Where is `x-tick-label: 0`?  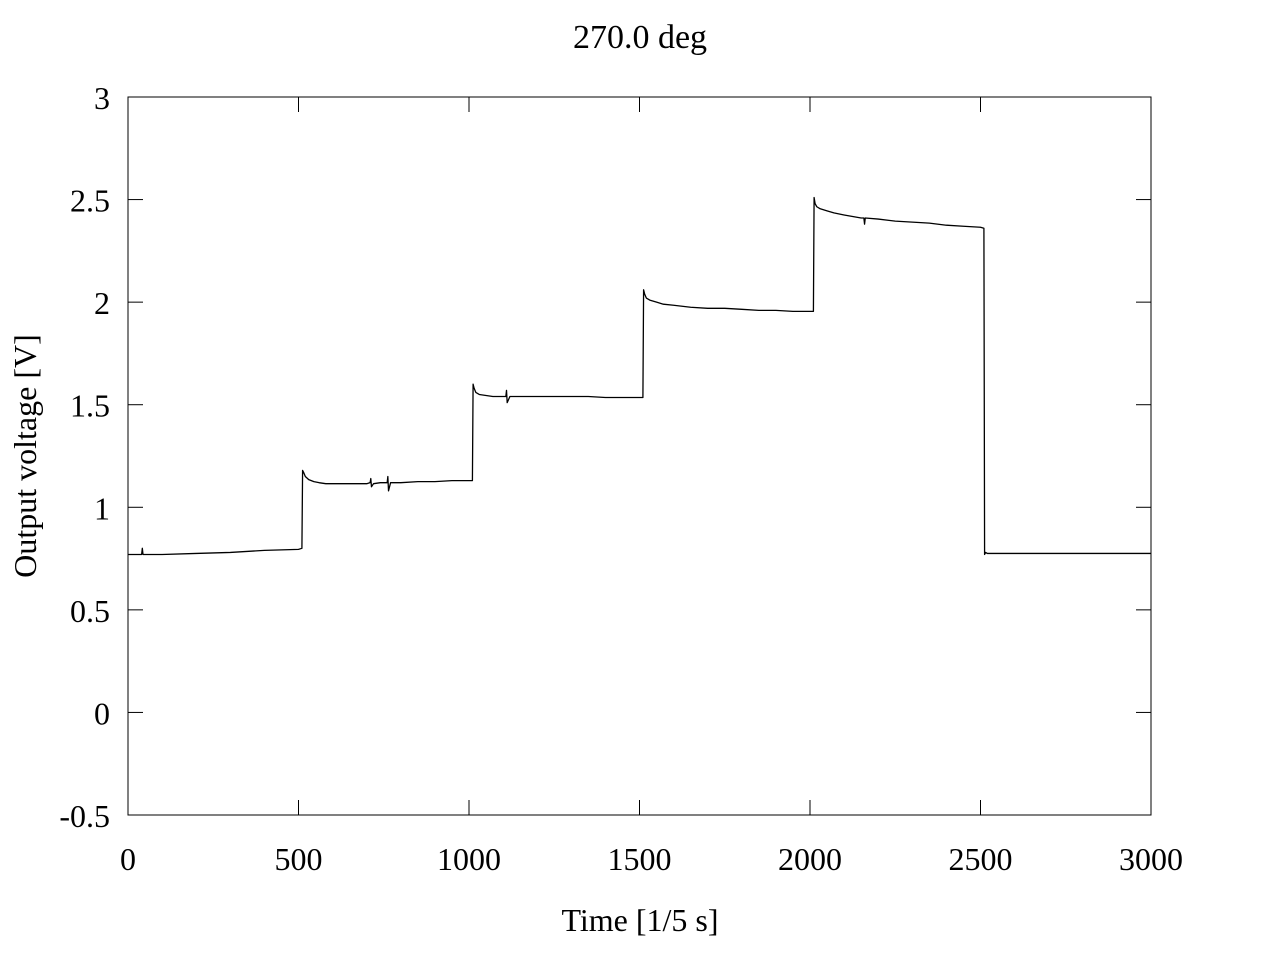
x-tick-label: 0 is located at coordinates (128, 859).